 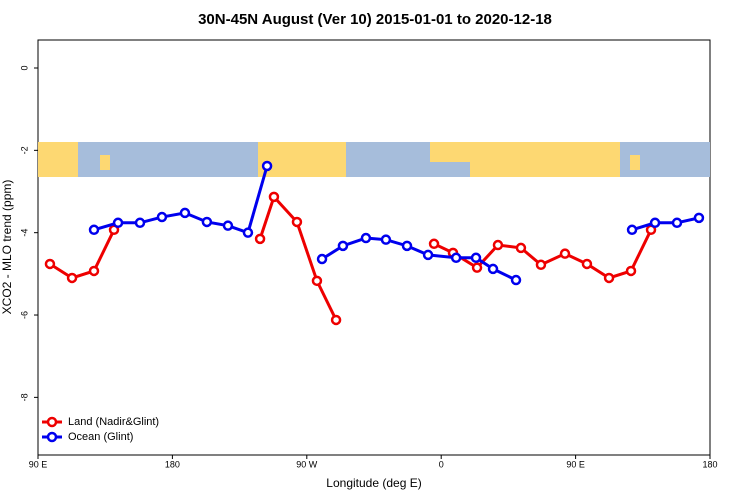 I want to click on y-tick-label: -2, so click(x=24, y=150).